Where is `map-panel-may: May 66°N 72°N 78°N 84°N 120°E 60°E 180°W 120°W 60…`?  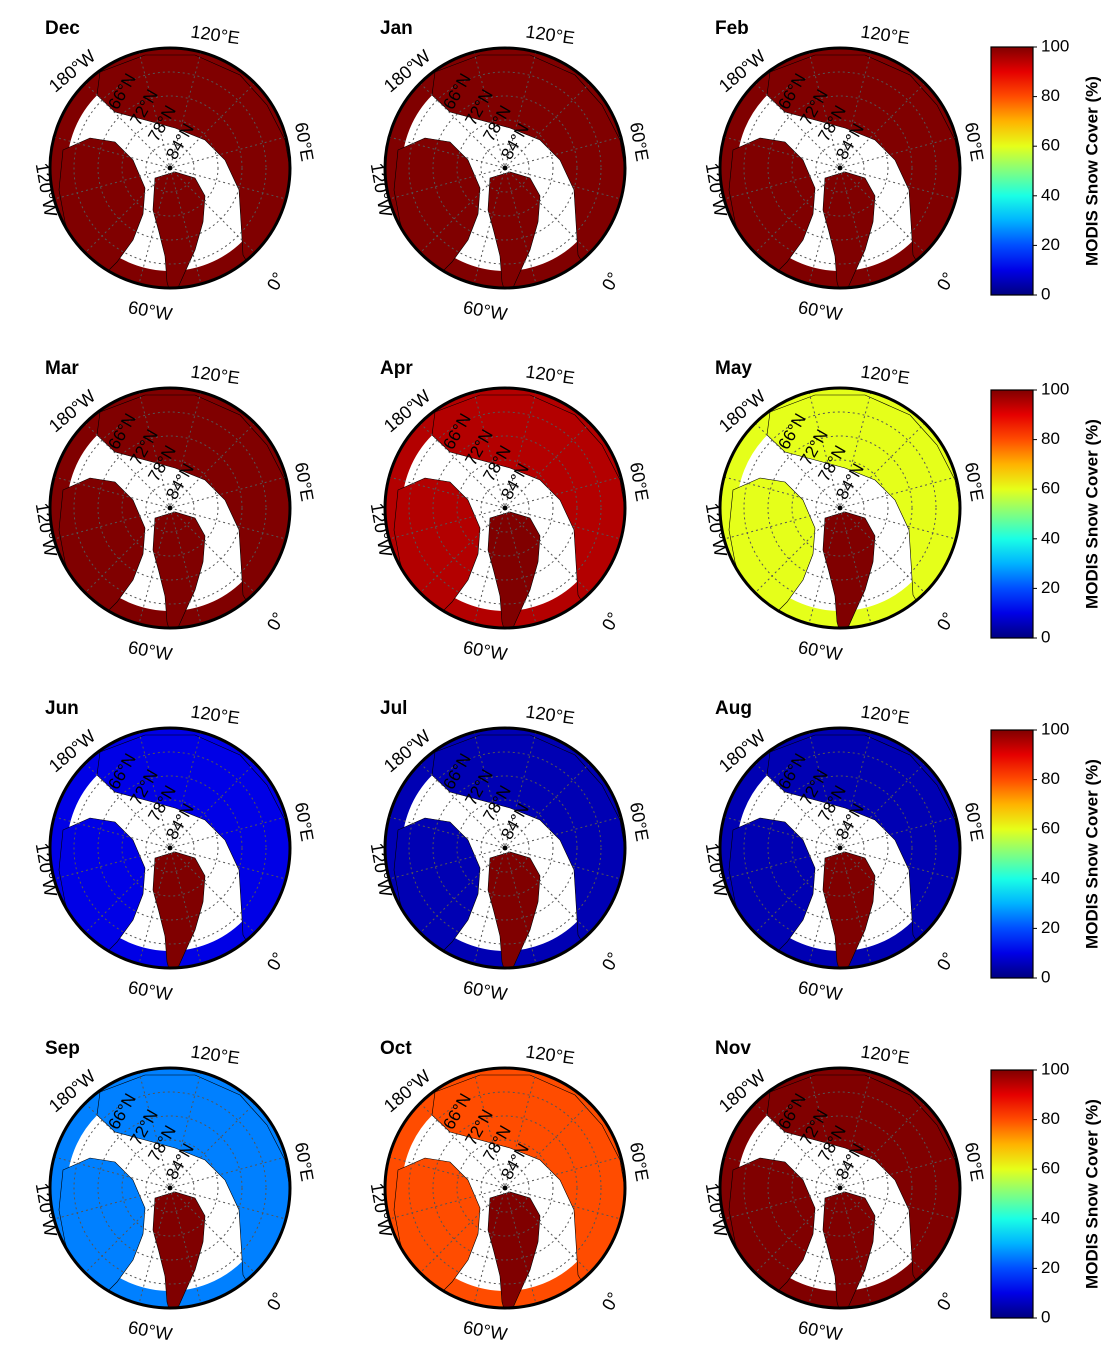
map-panel-may: May 66°N 72°N 78°N 84°N 120°E 60°E 180°W 120°W 60… is located at coordinates (840, 505).